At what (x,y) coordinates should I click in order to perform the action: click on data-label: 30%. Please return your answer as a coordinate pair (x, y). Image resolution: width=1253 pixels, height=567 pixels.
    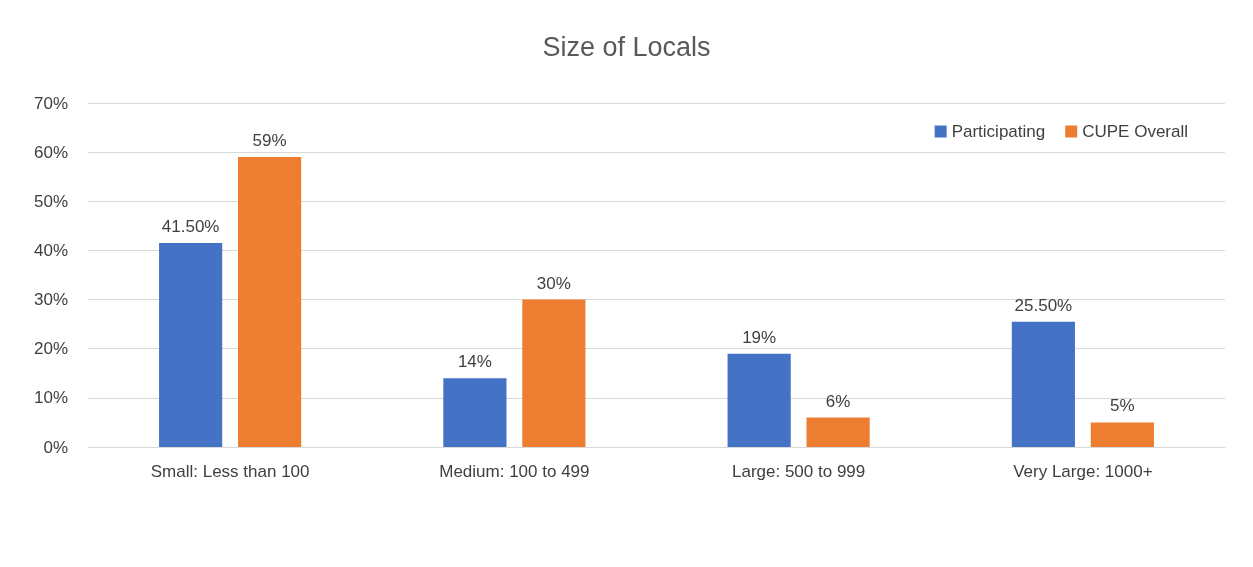
    Looking at the image, I should click on (553, 283).